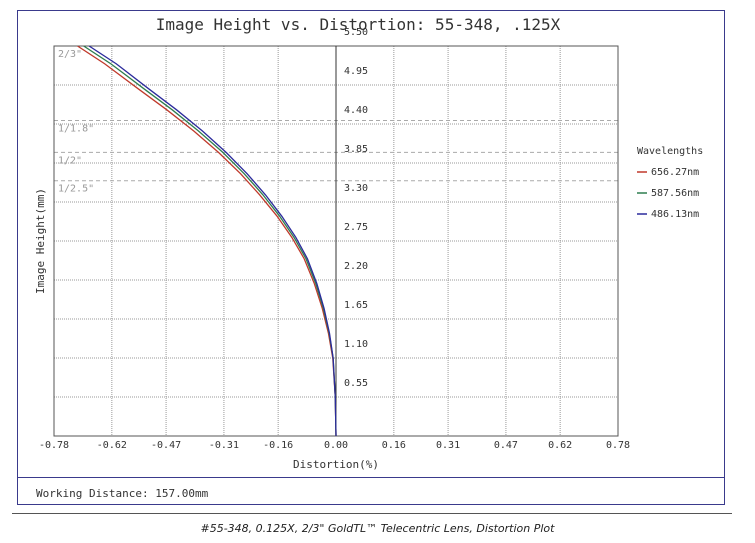 The height and width of the screenshot is (543, 755). What do you see at coordinates (356, 208) in the screenshot?
I see `y-tick-labels: 0.55 1.10 1.65 2.20 2.75 3.30 3.85 4.40 4.95 5.50` at bounding box center [356, 208].